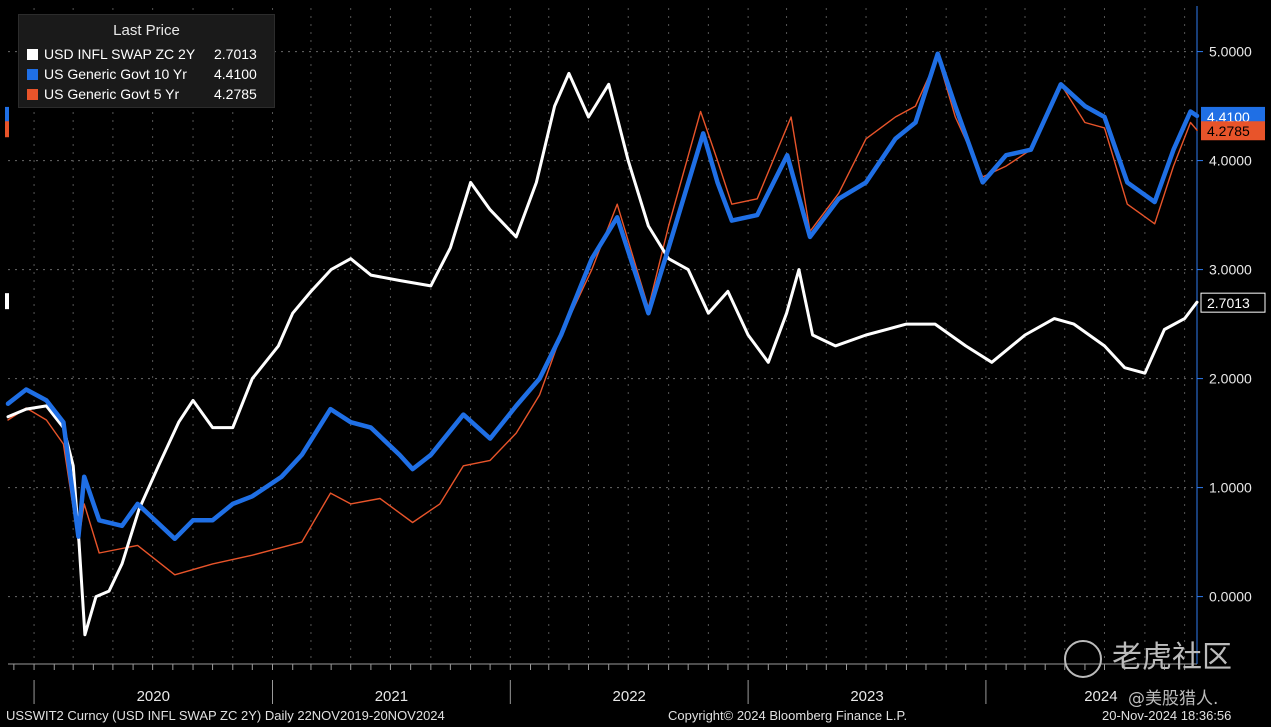 The image size is (1271, 727). What do you see at coordinates (1083, 658) in the screenshot?
I see `tiger-icon` at bounding box center [1083, 658].